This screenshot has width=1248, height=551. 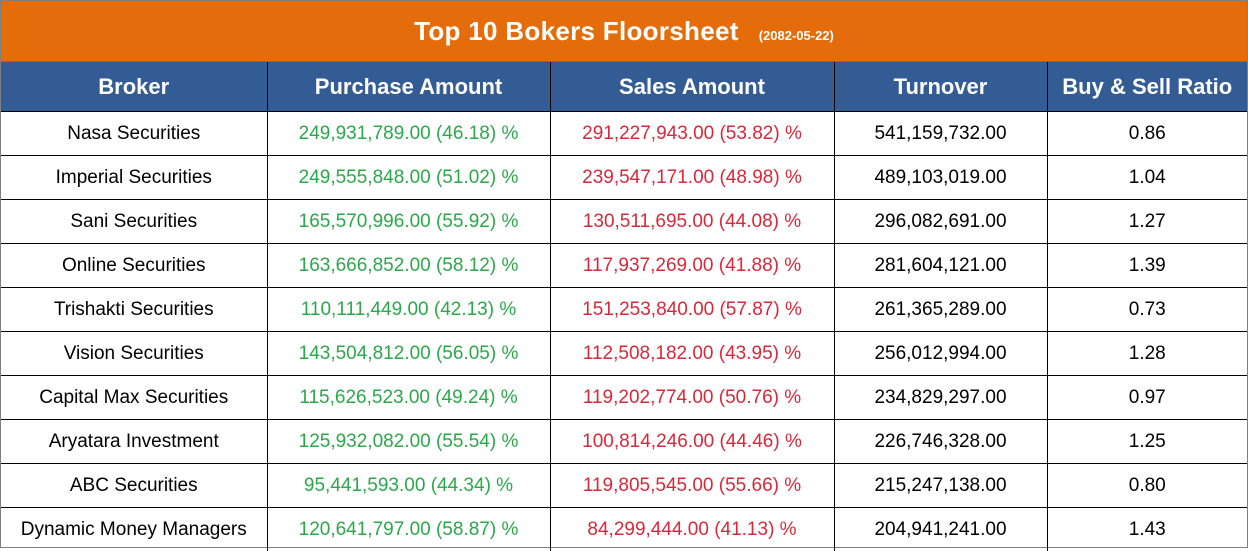 What do you see at coordinates (692, 486) in the screenshot?
I see `sales-amount: 119,805,545.00 (55.66) %` at bounding box center [692, 486].